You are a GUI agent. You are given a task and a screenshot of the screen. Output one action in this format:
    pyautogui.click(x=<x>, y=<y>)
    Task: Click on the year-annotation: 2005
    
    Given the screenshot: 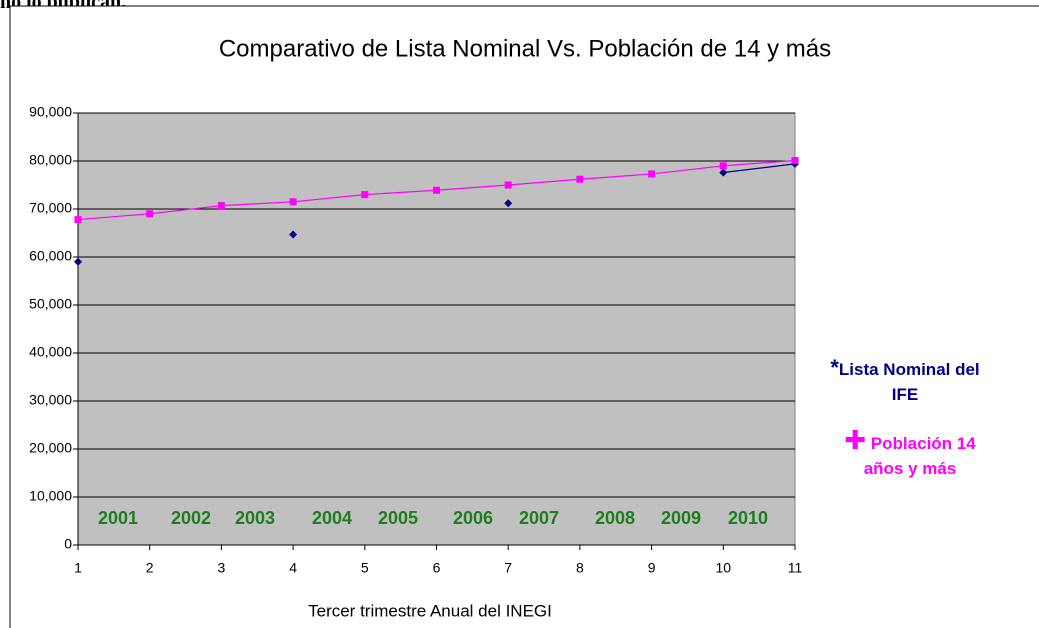 What is the action you would take?
    pyautogui.click(x=398, y=518)
    